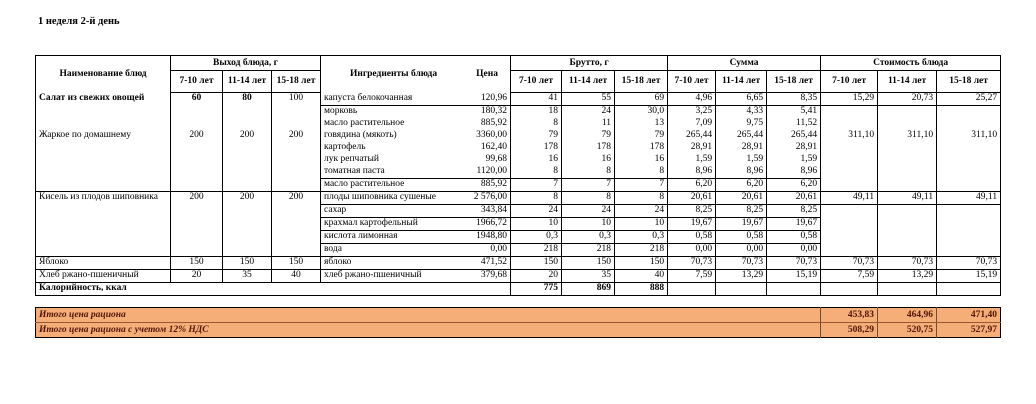 Image resolution: width=1036 pixels, height=404 pixels. What do you see at coordinates (588, 289) in the screenshot?
I see `calories-value: 869` at bounding box center [588, 289].